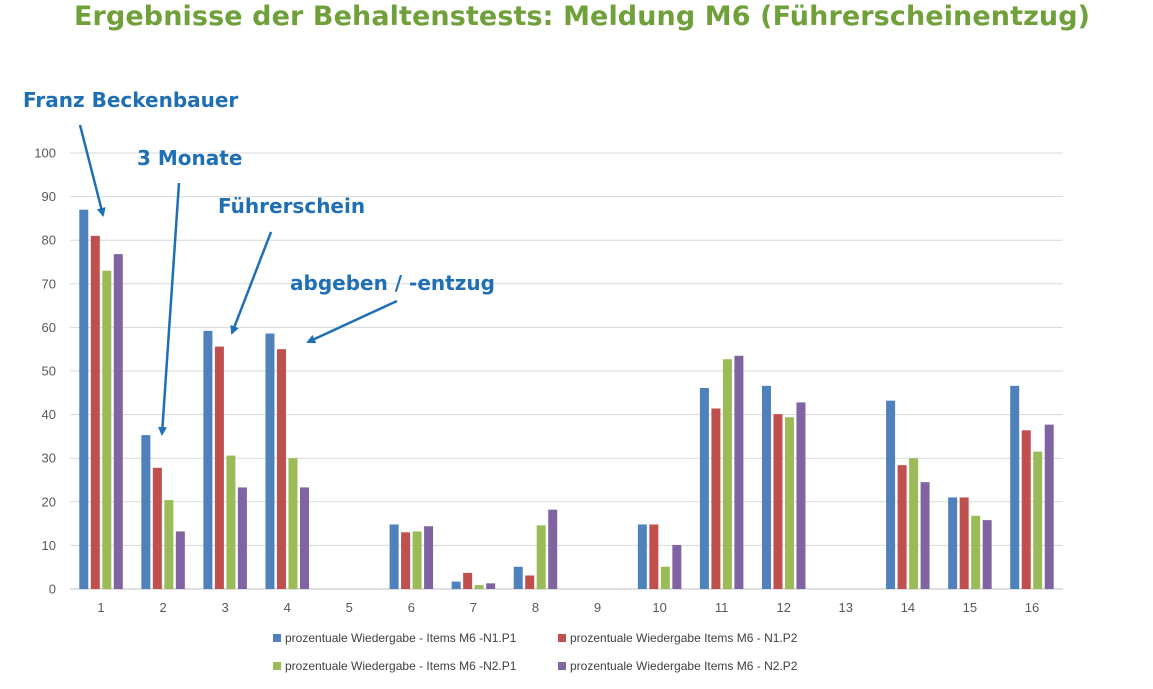 The image size is (1153, 689). Describe the element at coordinates (49, 501) in the screenshot. I see `y-tick-label: 20` at that location.